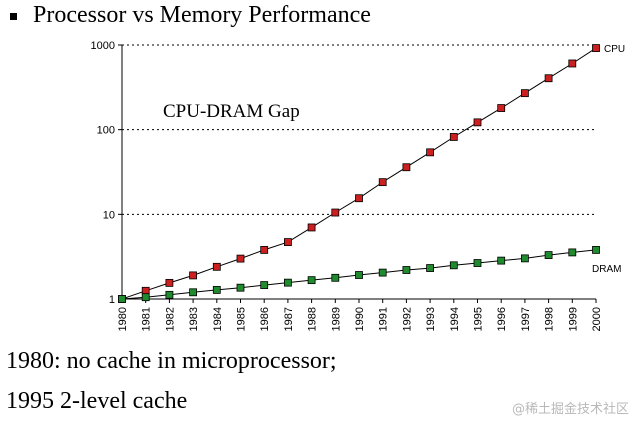 The height and width of the screenshot is (429, 639). What do you see at coordinates (606, 269) in the screenshot?
I see `dram-series-label: DRAM` at bounding box center [606, 269].